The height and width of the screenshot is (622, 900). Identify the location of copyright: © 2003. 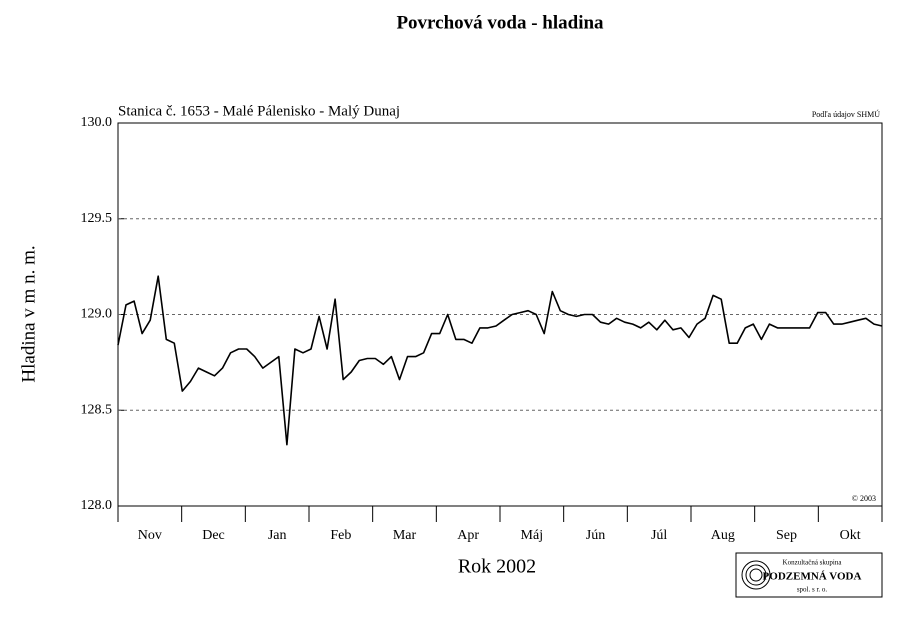
(864, 498).